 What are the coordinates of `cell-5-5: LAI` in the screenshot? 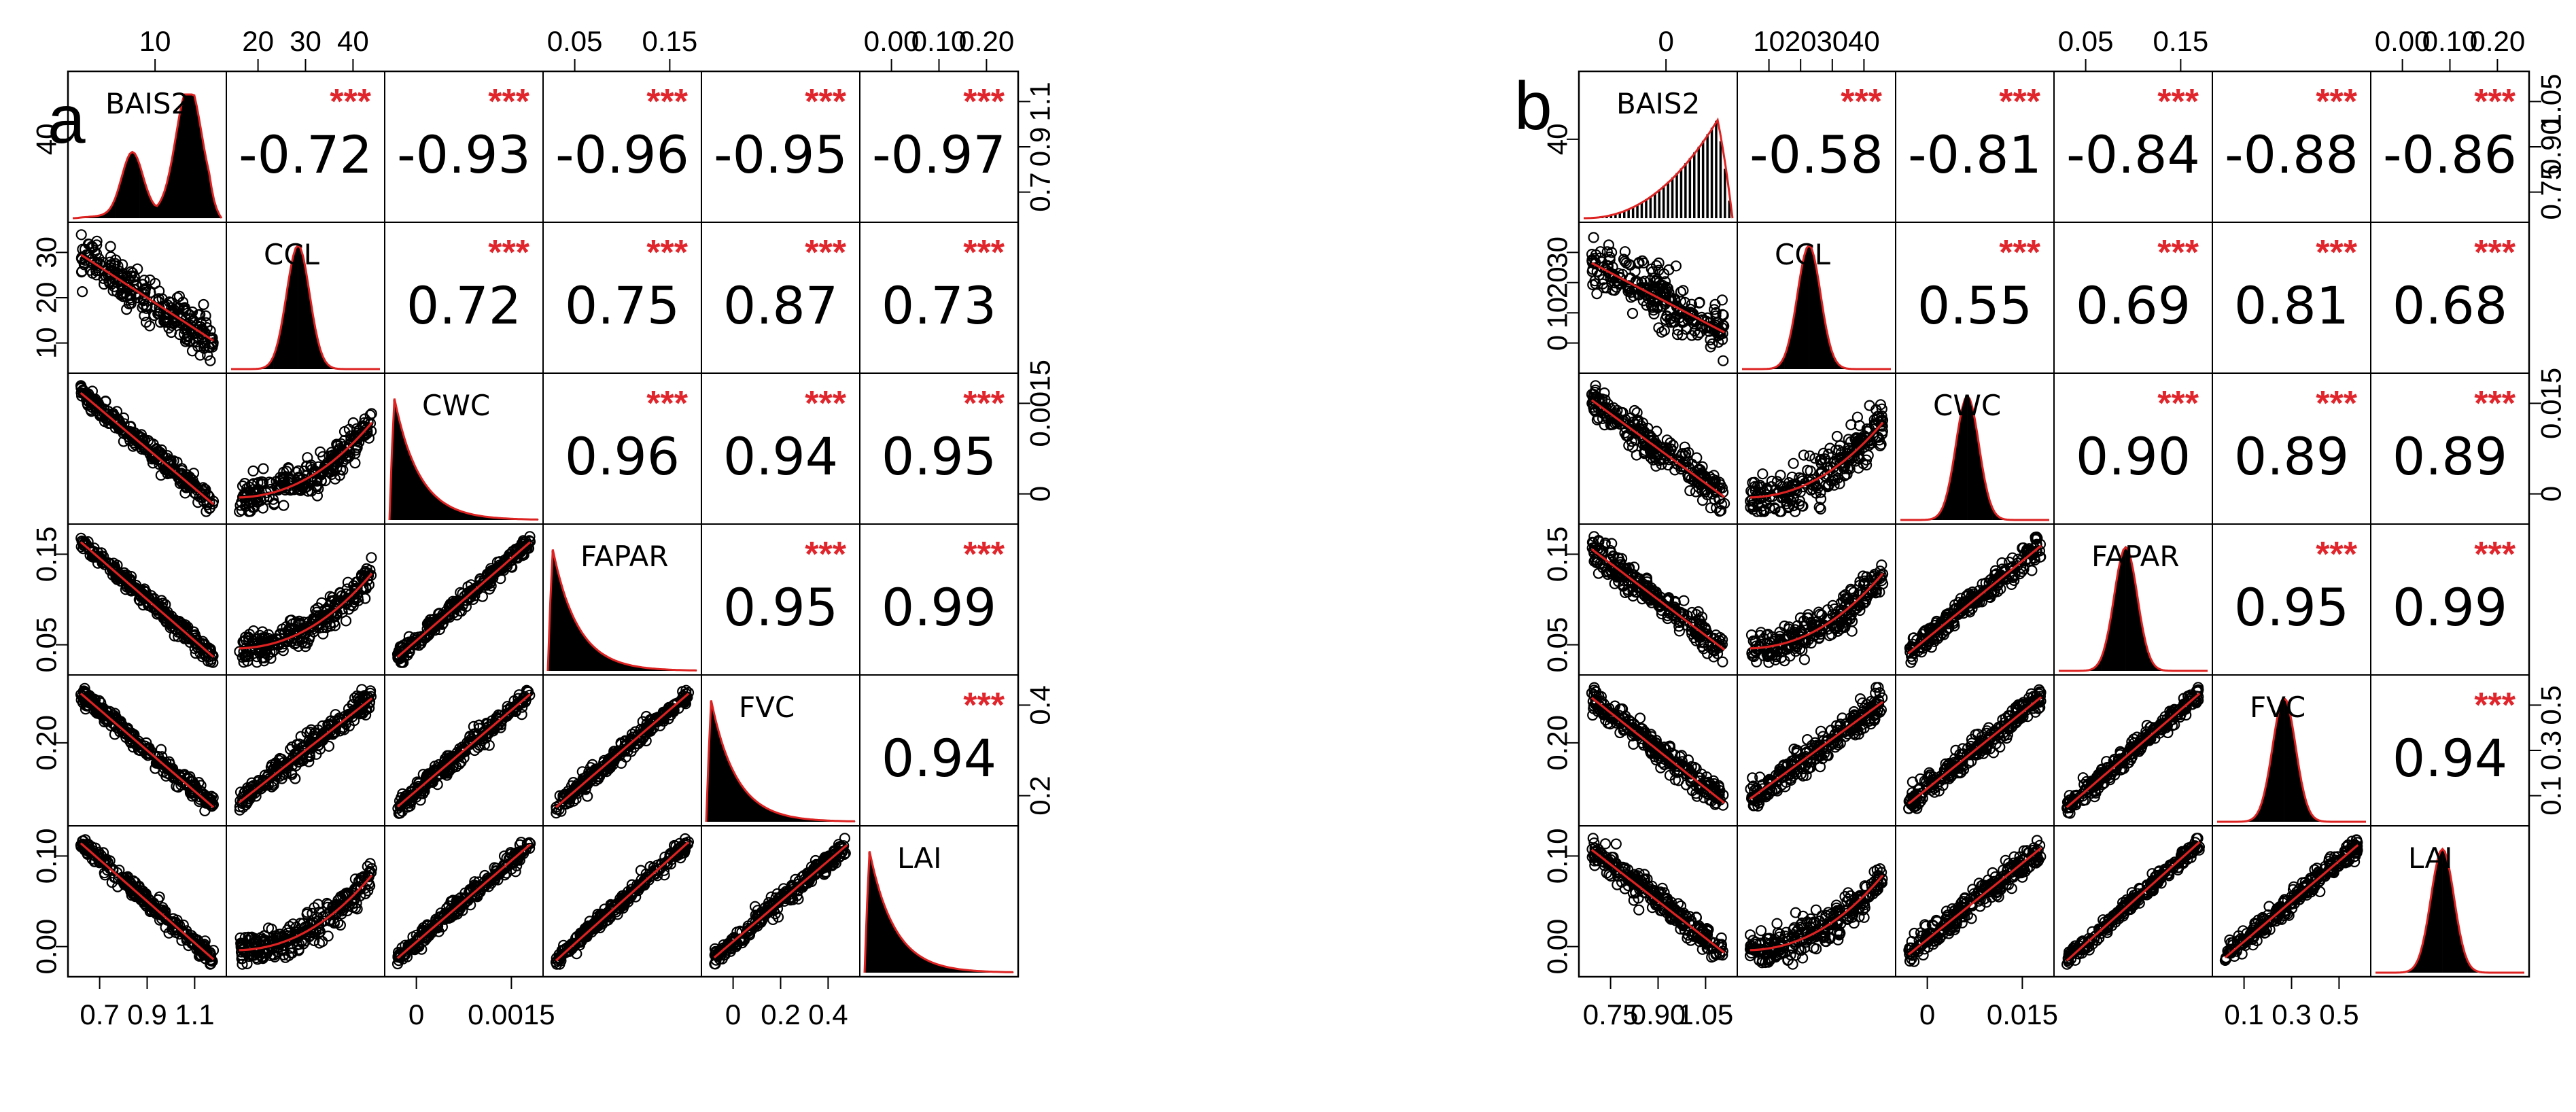 It's located at (939, 901).